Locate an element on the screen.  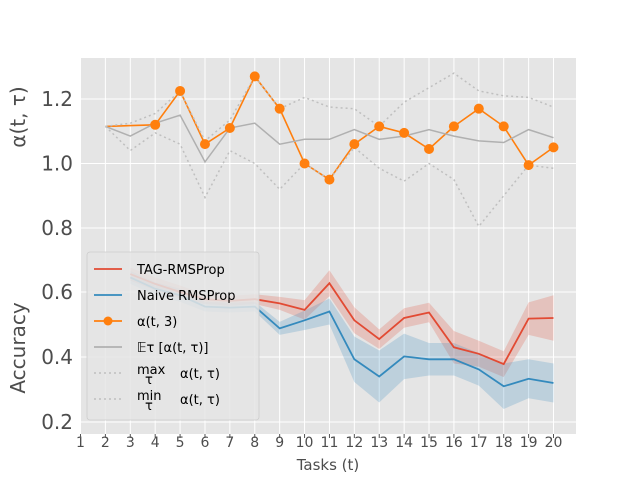
x-tick-label-18: 18 is located at coordinates (504, 443).